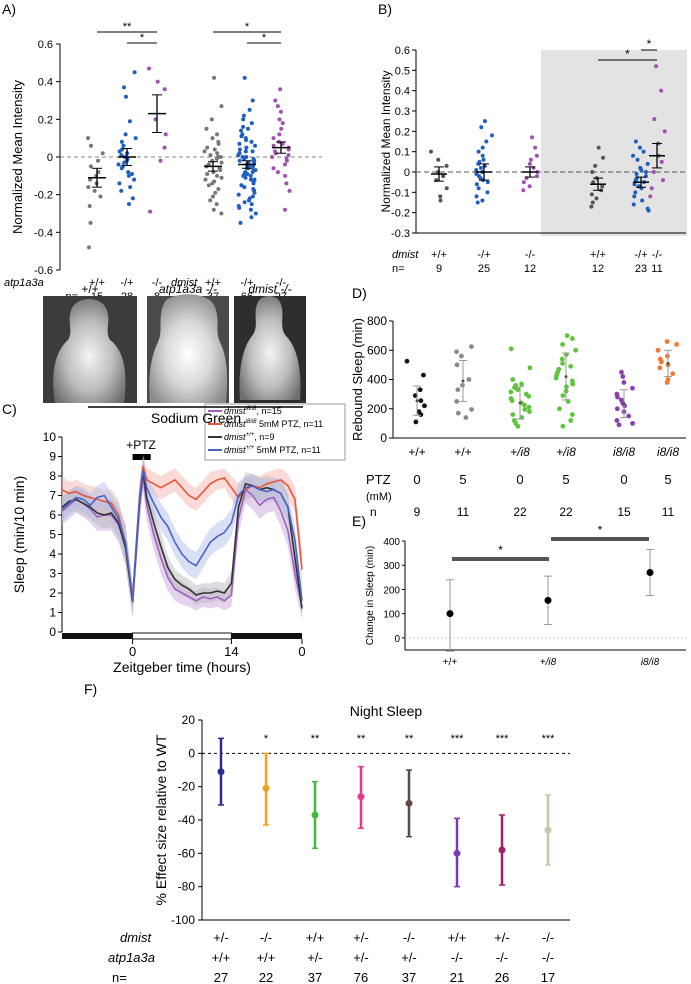 The image size is (691, 984). Describe the element at coordinates (235, 437) in the screenshot. I see `c-legend-gene: dmist` at that location.